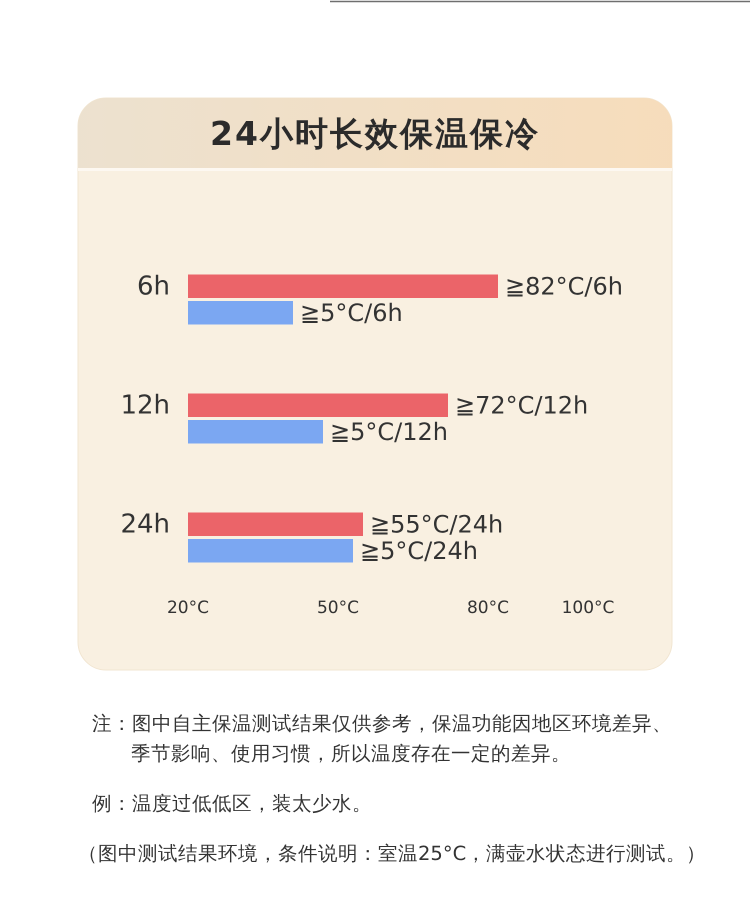 The image size is (750, 917). What do you see at coordinates (564, 286) in the screenshot?
I see `data-label: ≧82°C/6h` at bounding box center [564, 286].